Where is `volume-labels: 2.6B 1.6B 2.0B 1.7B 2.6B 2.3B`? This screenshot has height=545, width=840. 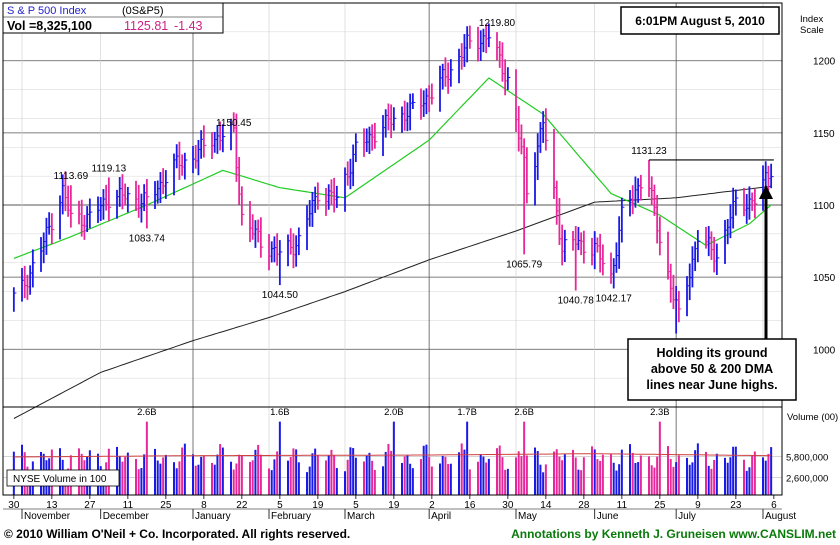 volume-labels: 2.6B 1.6B 2.0B 1.7B 2.6B 2.3B is located at coordinates (403, 412).